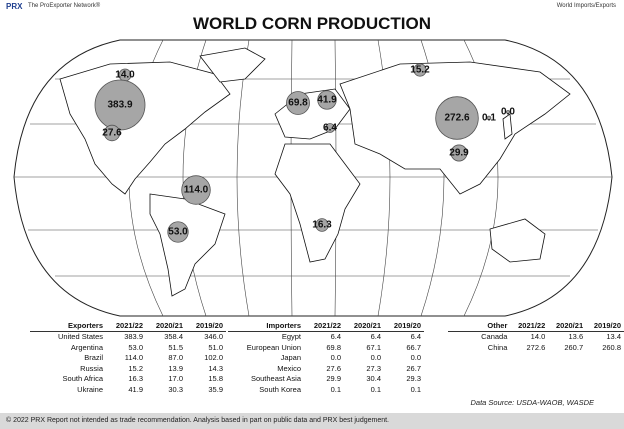 This screenshot has height=429, width=624. I want to click on bubble-label: 0.0, so click(508, 112).